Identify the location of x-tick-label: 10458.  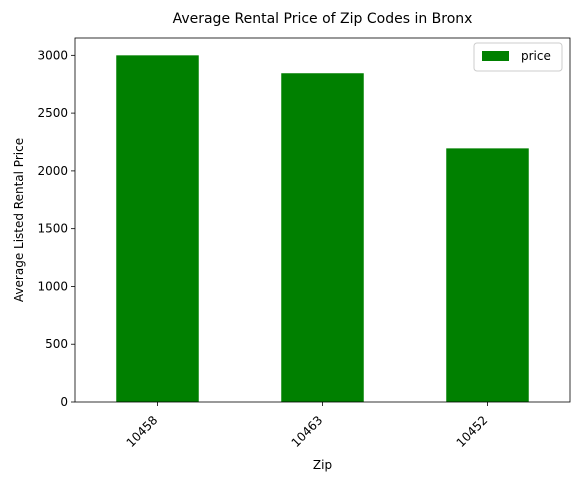
(142, 431).